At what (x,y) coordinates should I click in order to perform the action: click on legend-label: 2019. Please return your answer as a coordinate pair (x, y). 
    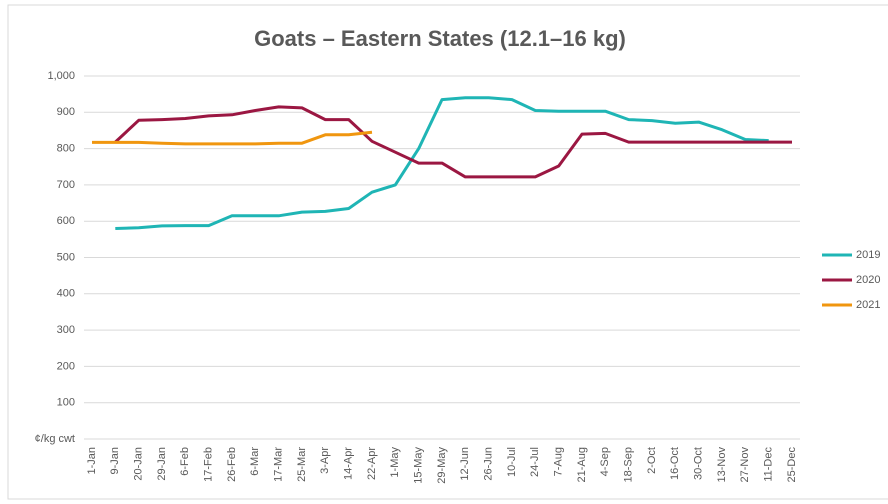
    Looking at the image, I should click on (868, 255).